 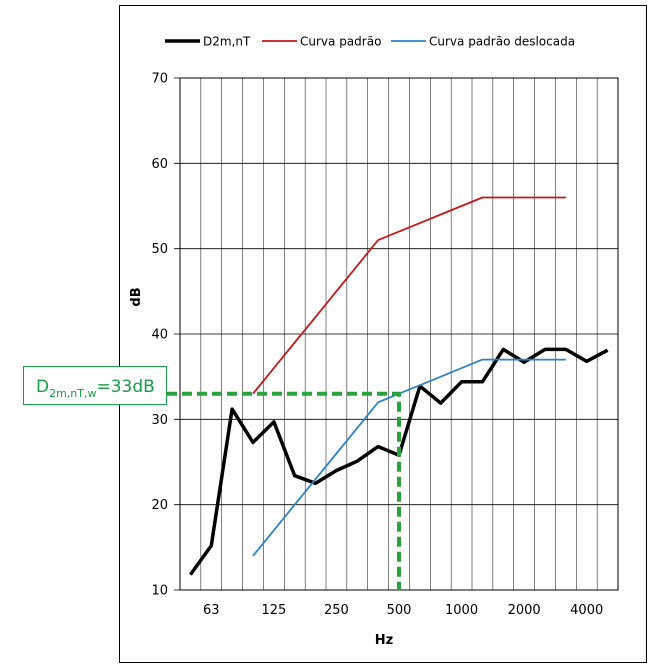 What do you see at coordinates (159, 420) in the screenshot?
I see `y-tick-label: 30` at bounding box center [159, 420].